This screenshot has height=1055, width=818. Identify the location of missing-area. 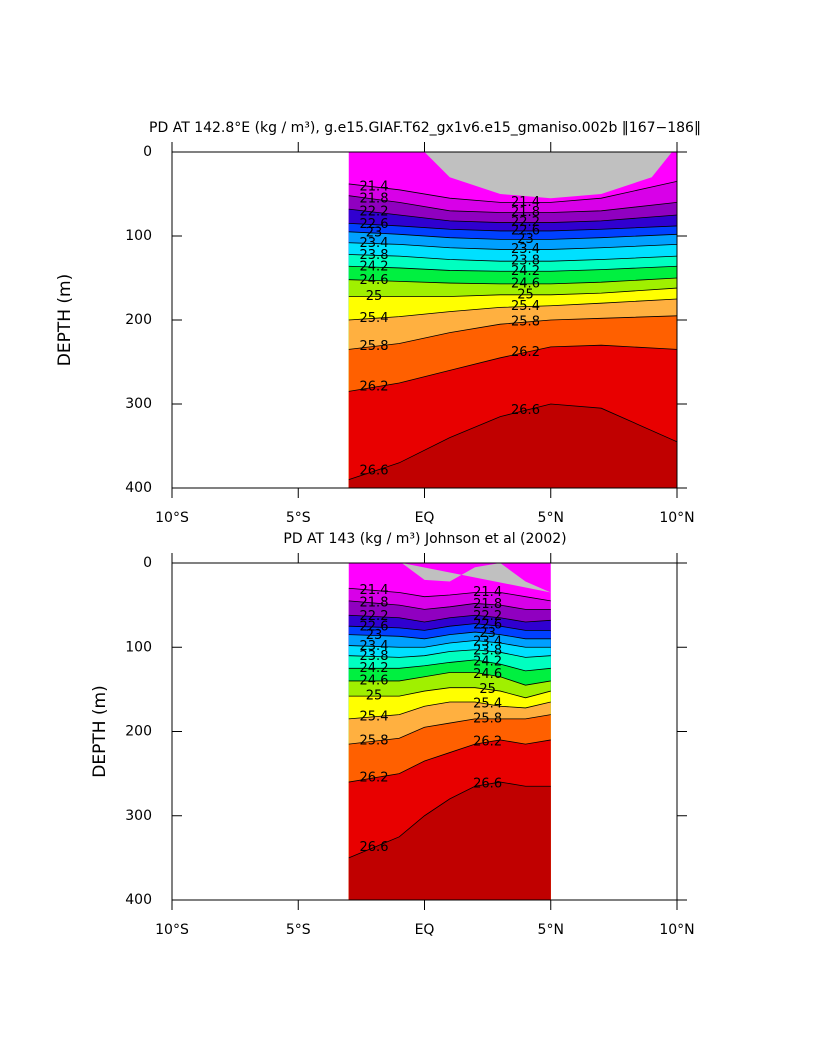
(476, 578).